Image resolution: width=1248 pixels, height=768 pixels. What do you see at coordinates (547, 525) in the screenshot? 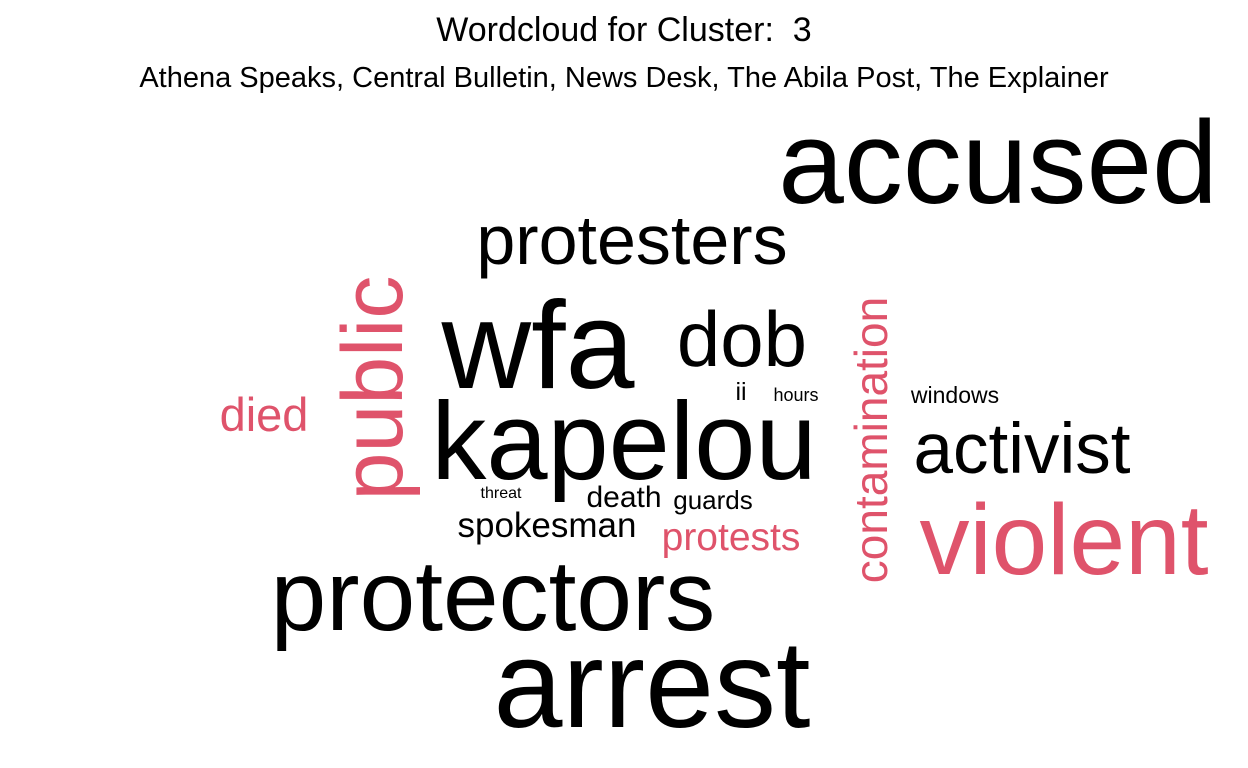
I see `word-spokesman: spokesman` at bounding box center [547, 525].